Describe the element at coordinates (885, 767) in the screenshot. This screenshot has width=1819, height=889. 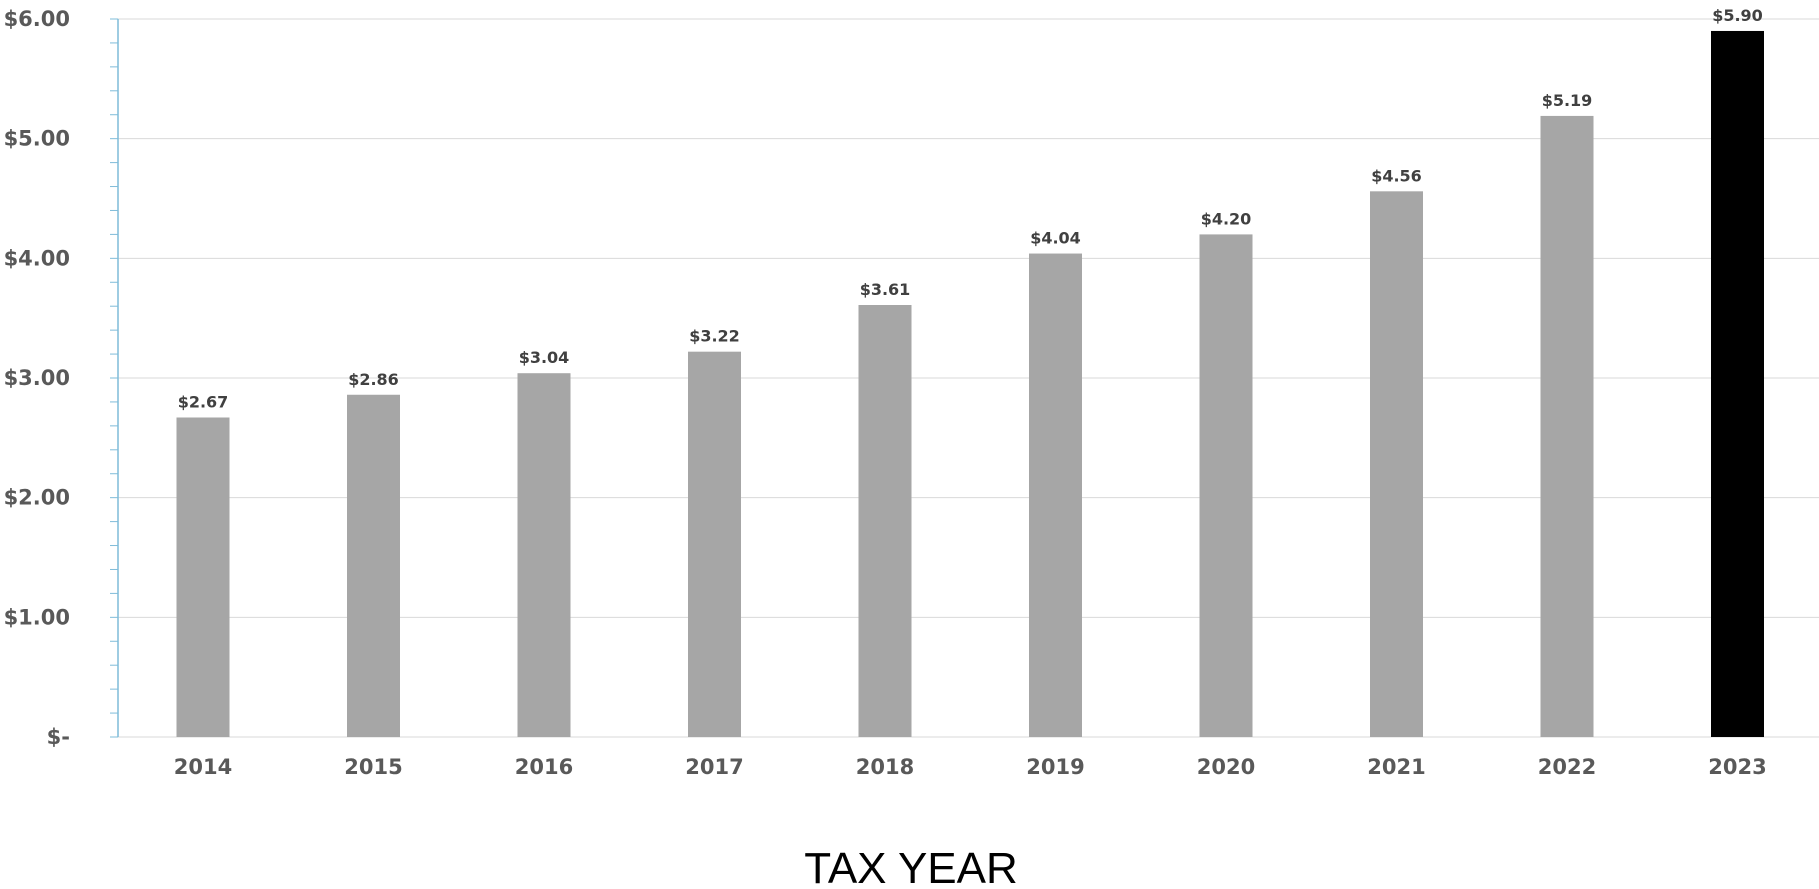
I see `x-tick-label: 2018` at that location.